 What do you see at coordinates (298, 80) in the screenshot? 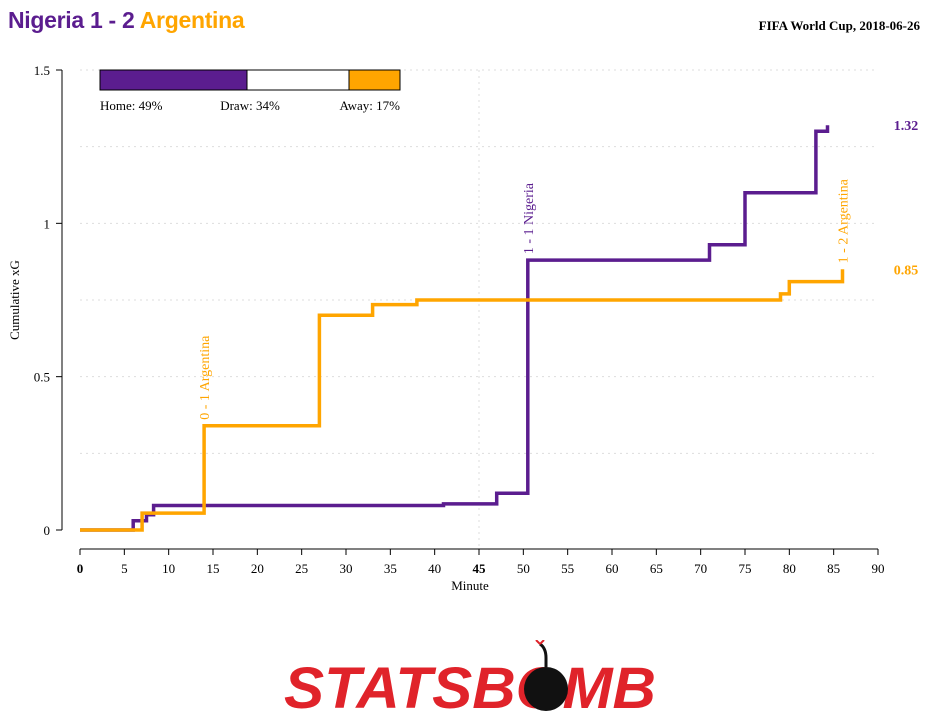
I see `probability-segment-draw` at bounding box center [298, 80].